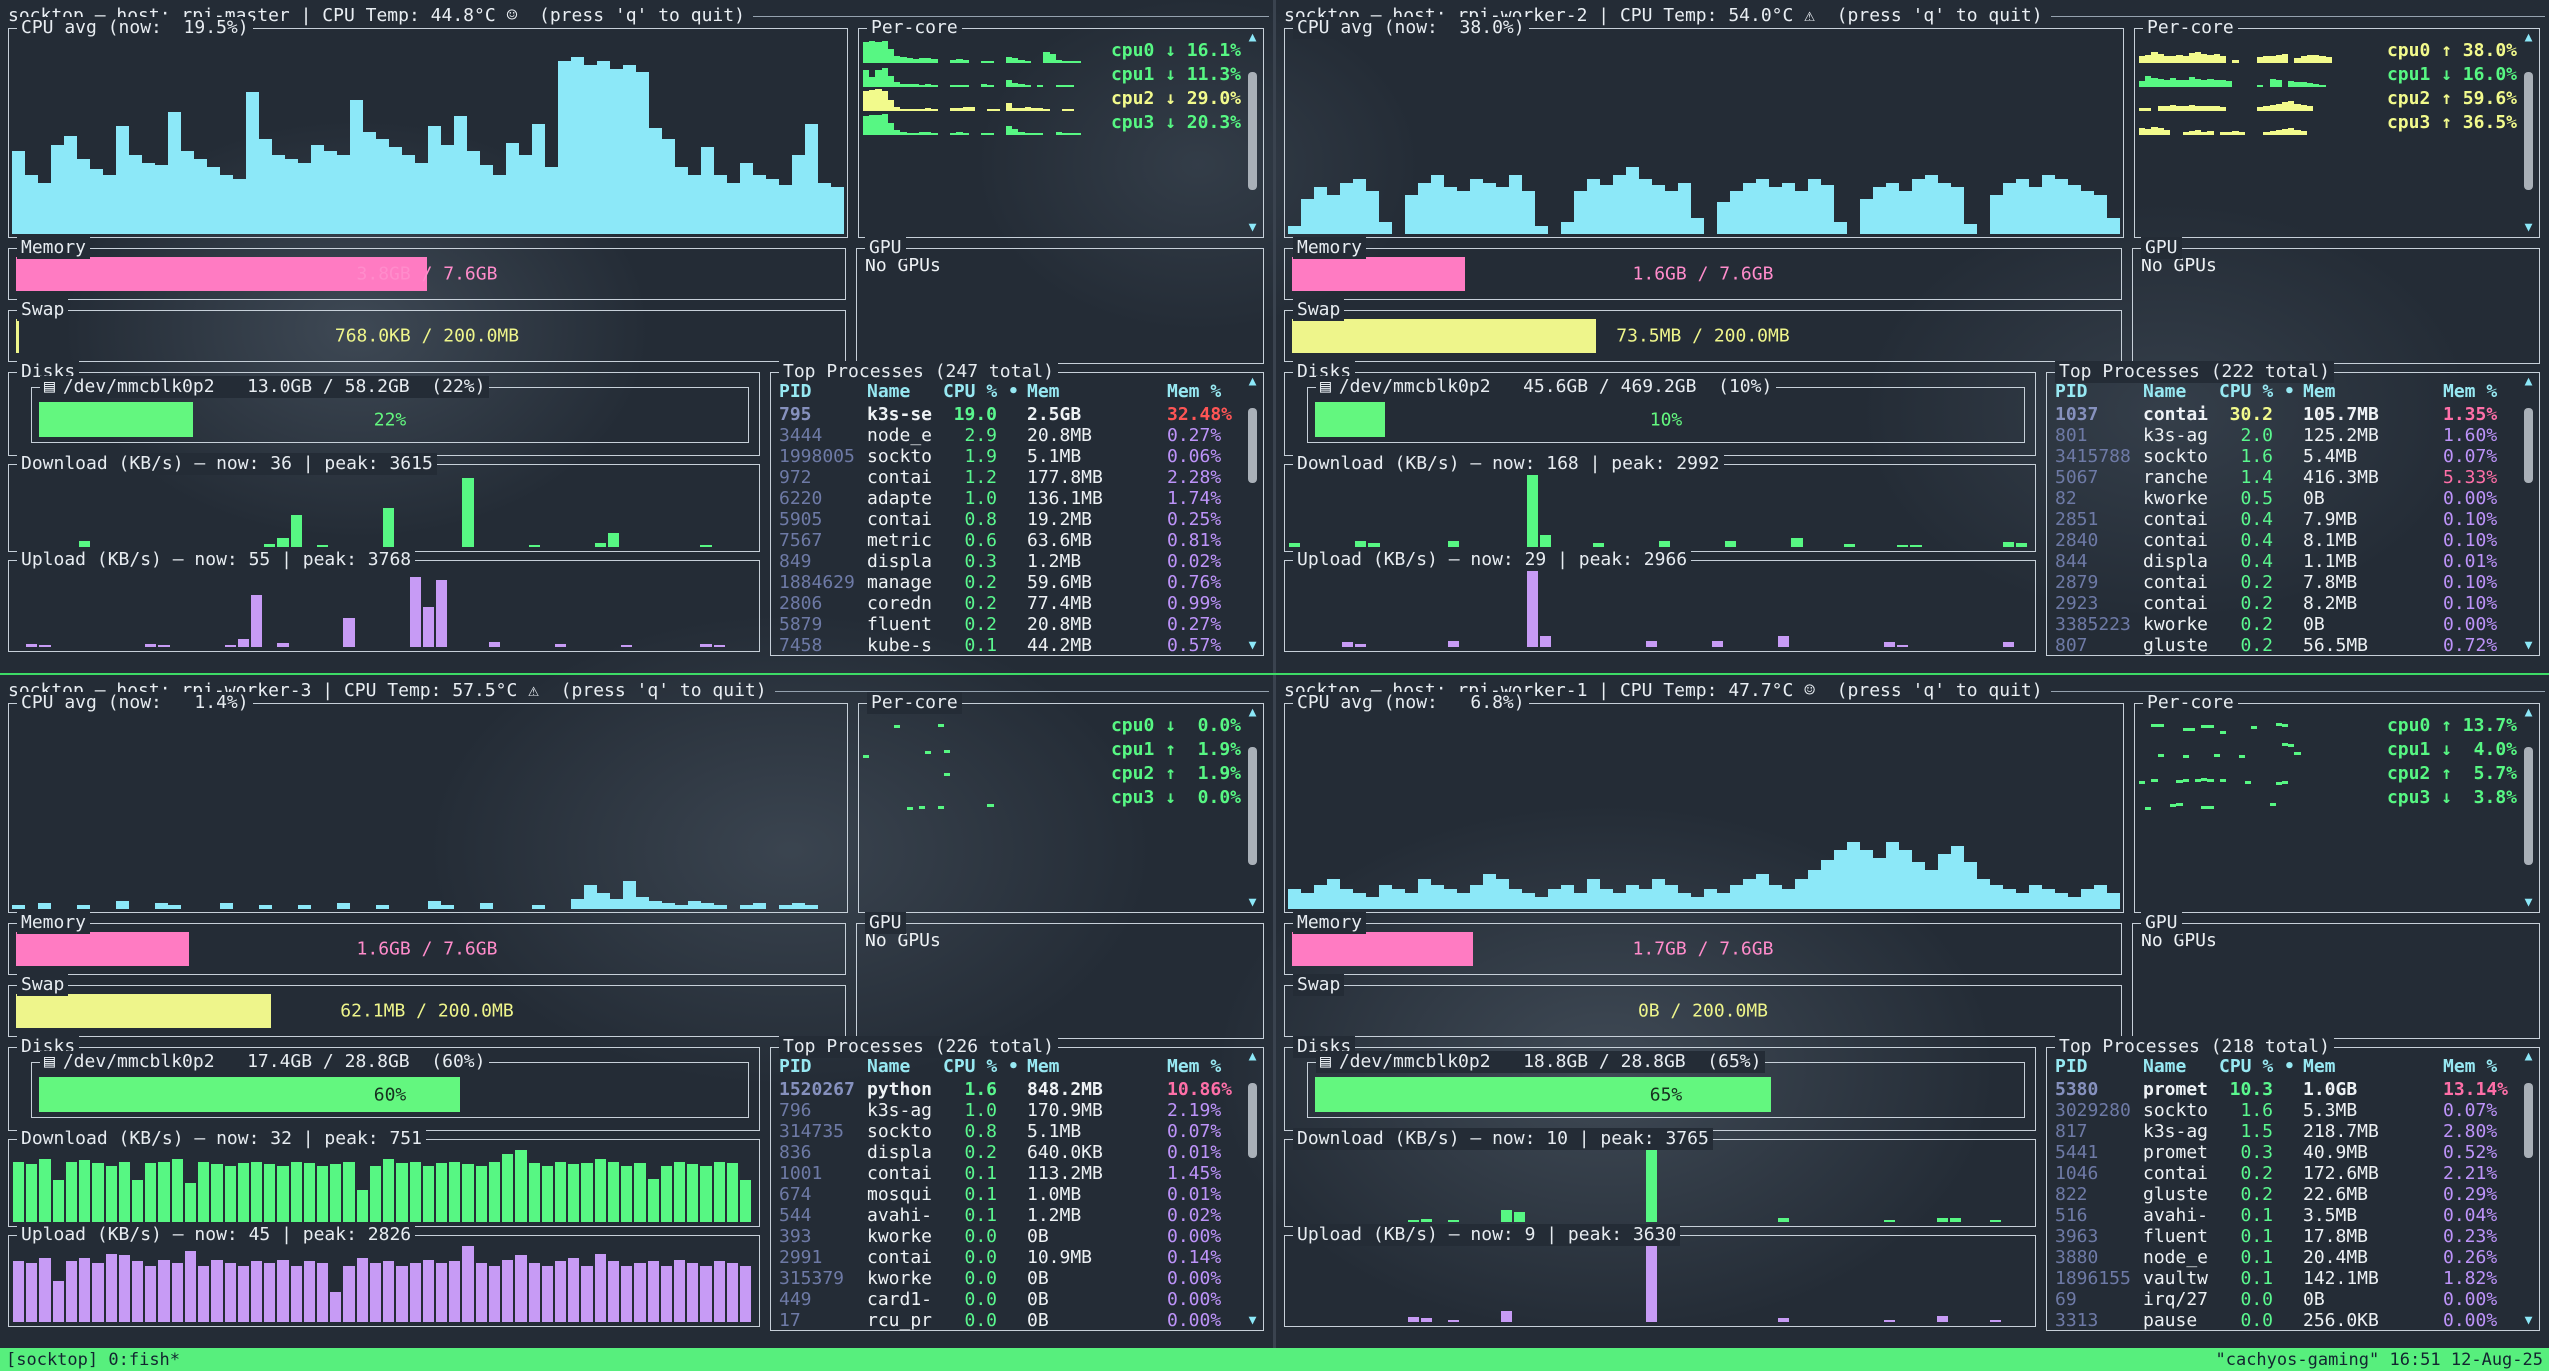  Describe the element at coordinates (1194, 1257) in the screenshot. I see `cell-mem-percent: 0.14%` at that location.